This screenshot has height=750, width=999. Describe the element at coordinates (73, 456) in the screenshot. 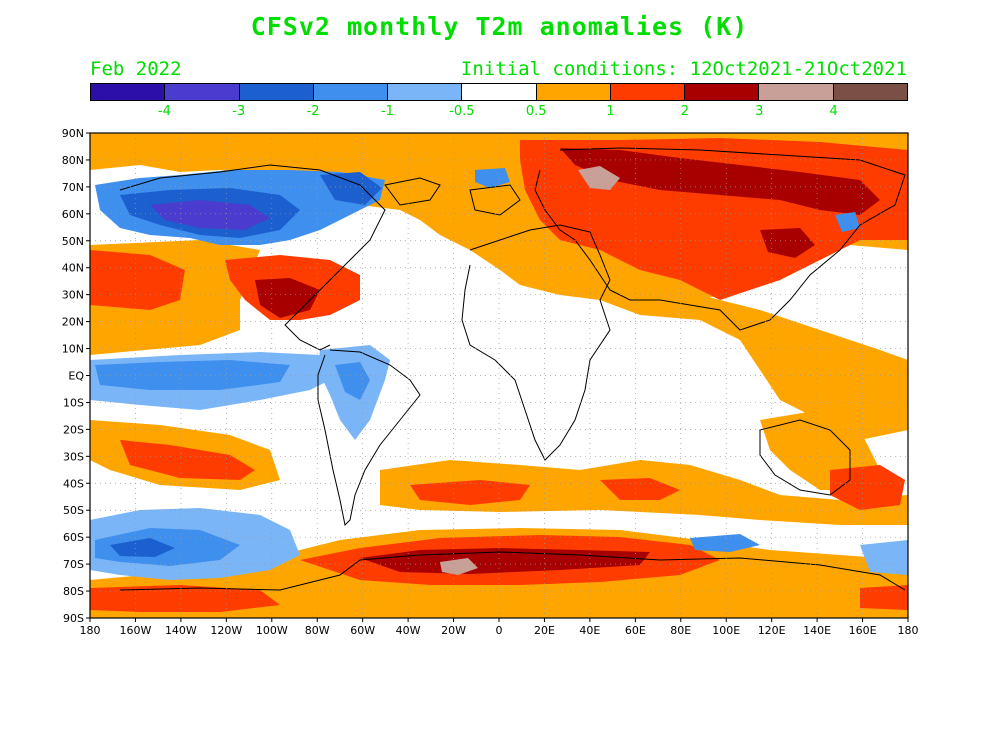

I see `lat-label: 30S` at that location.